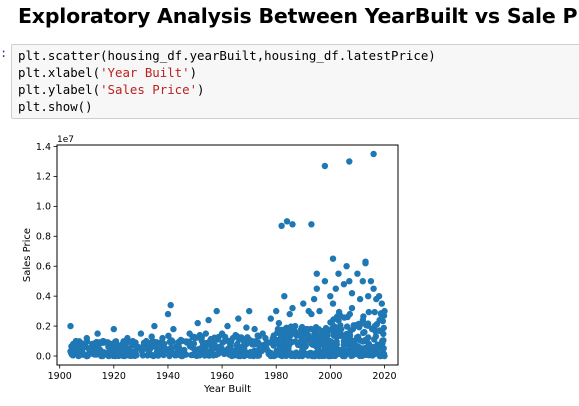  What do you see at coordinates (55, 106) in the screenshot?
I see `code-line-4: plt.show()` at bounding box center [55, 106].